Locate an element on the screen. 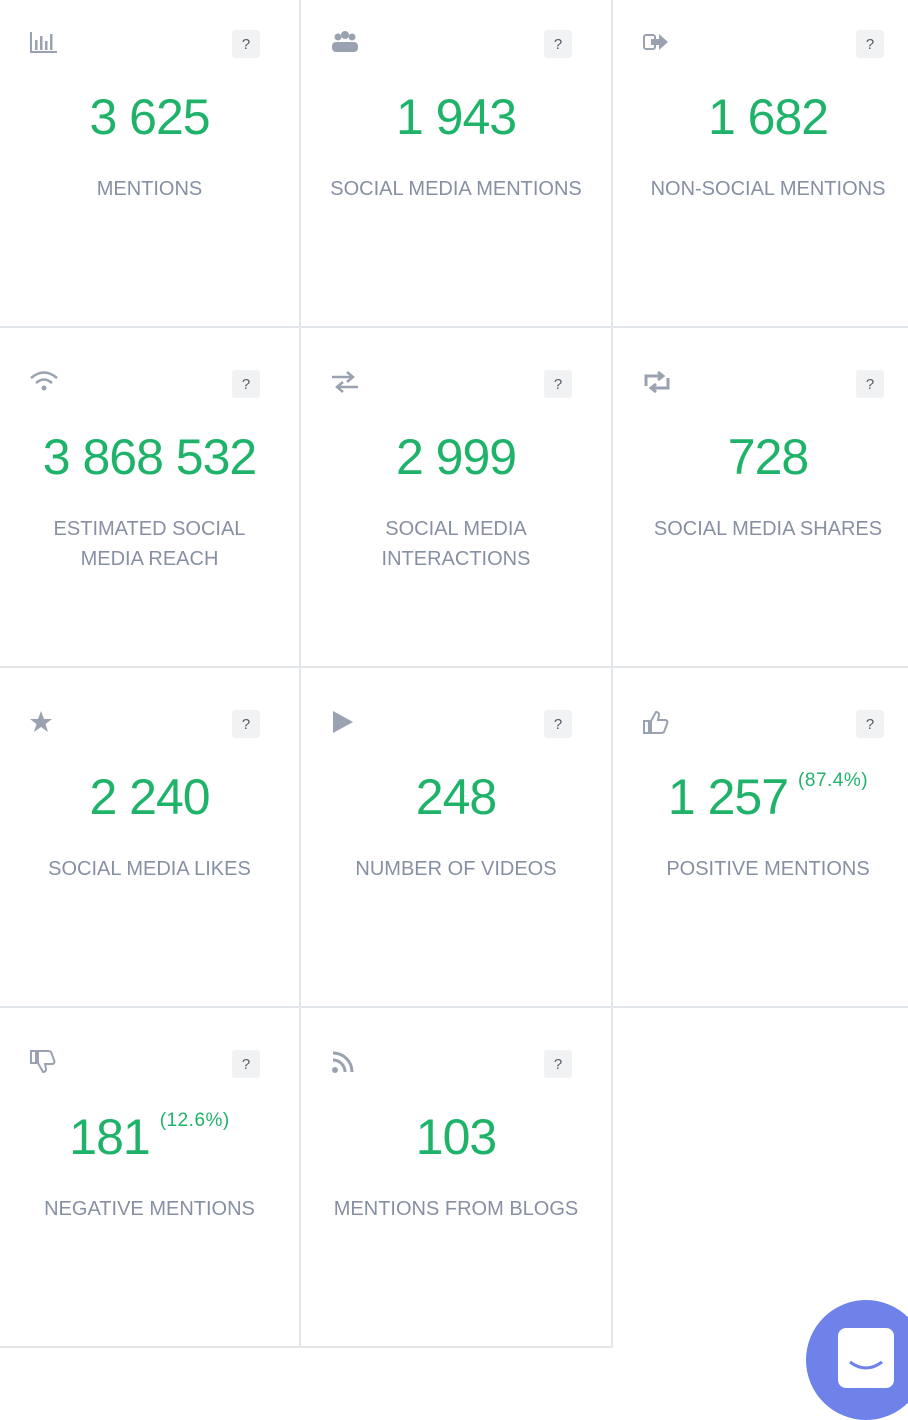 This screenshot has width=908, height=1420. stat-card: ? 1 682 NON-SOCIAL MENTIONS is located at coordinates (760, 164).